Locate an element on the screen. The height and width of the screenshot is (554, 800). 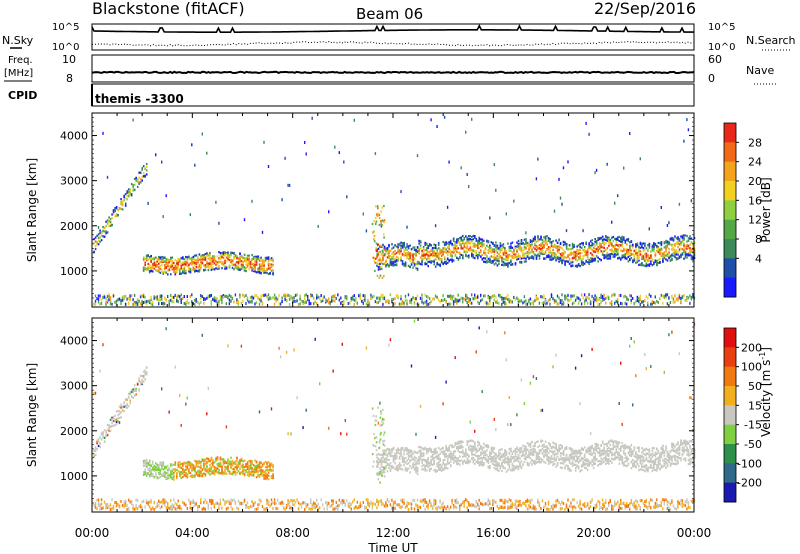
colorbar-swatch is located at coordinates (730, 191).